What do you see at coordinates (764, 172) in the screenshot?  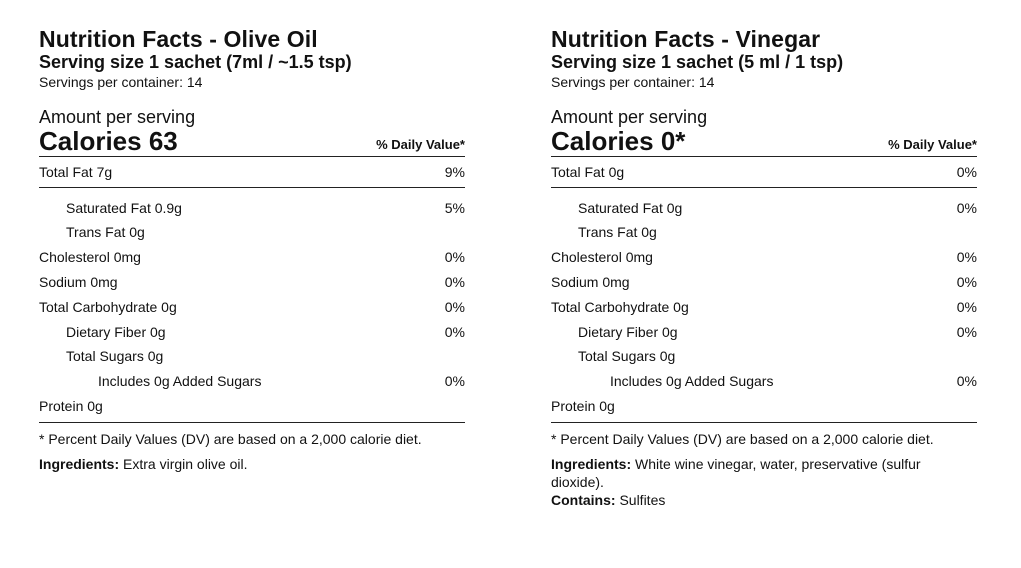 I see `nutrient-row-total-fat: Total Fat 0g 0%` at bounding box center [764, 172].